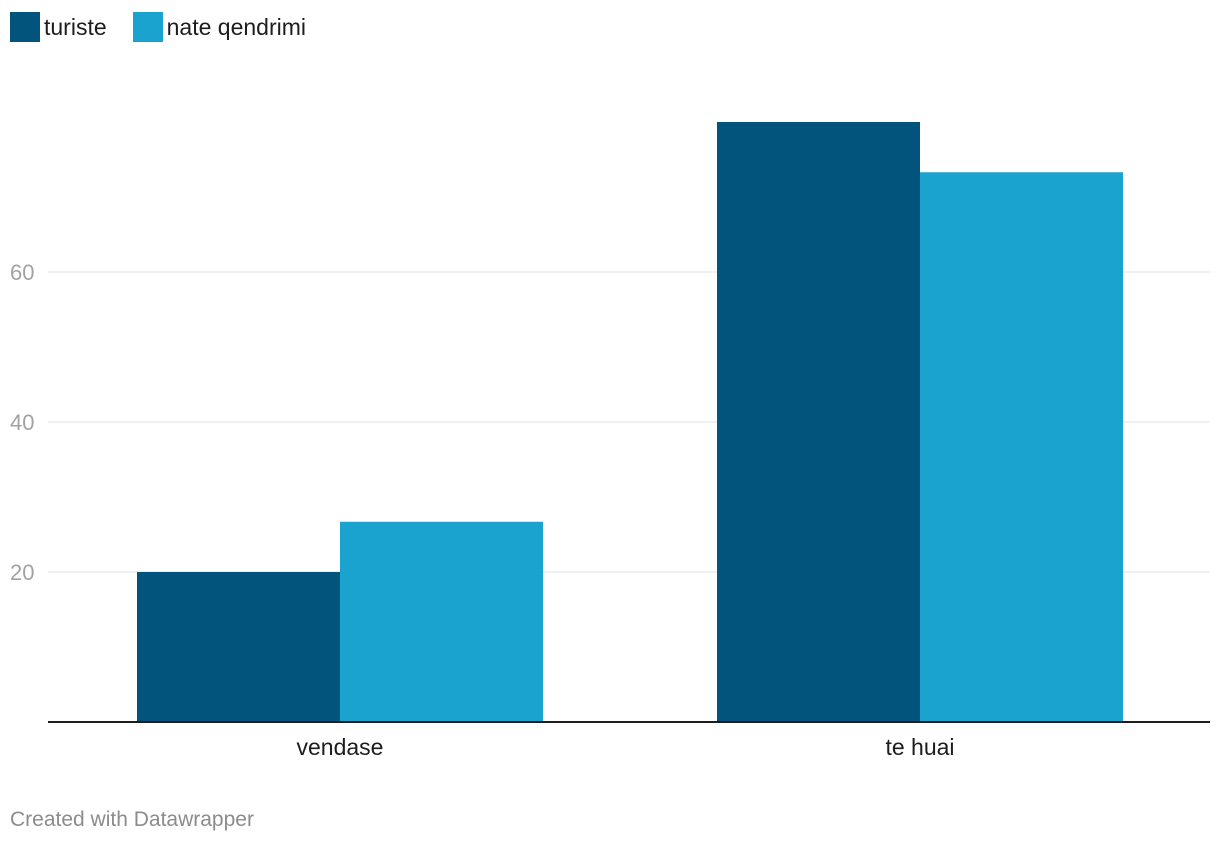 This screenshot has width=1220, height=844. Describe the element at coordinates (132, 819) in the screenshot. I see `footer-credit: Created with Datawrapper` at that location.